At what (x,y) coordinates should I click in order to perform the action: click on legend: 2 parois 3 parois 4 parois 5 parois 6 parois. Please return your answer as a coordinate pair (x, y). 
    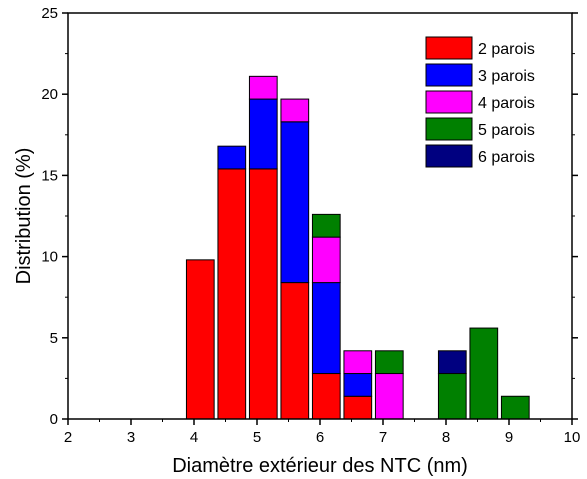
    Looking at the image, I should click on (480, 102).